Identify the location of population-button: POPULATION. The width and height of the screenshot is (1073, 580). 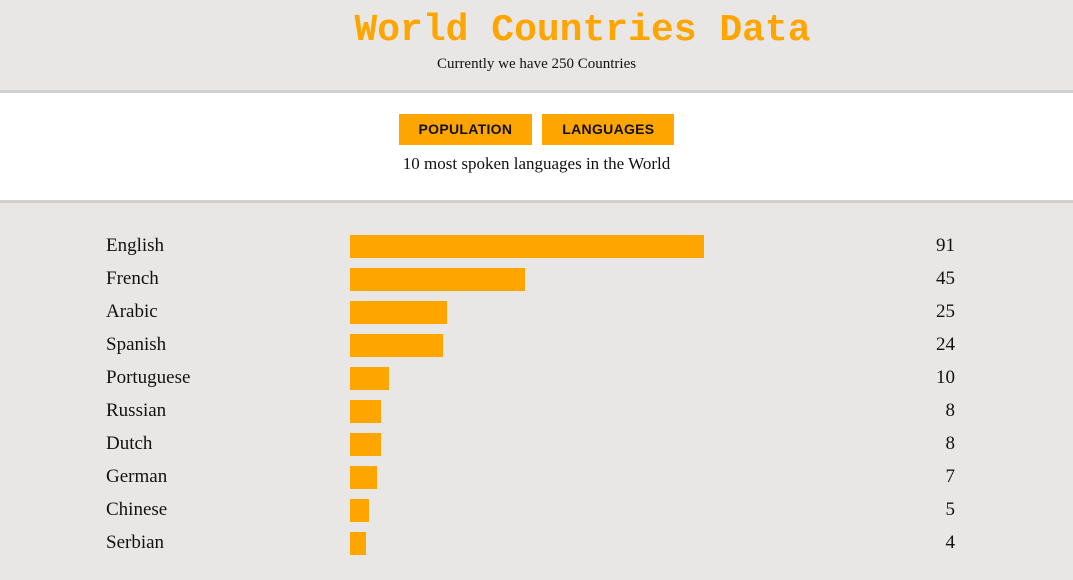
(465, 129).